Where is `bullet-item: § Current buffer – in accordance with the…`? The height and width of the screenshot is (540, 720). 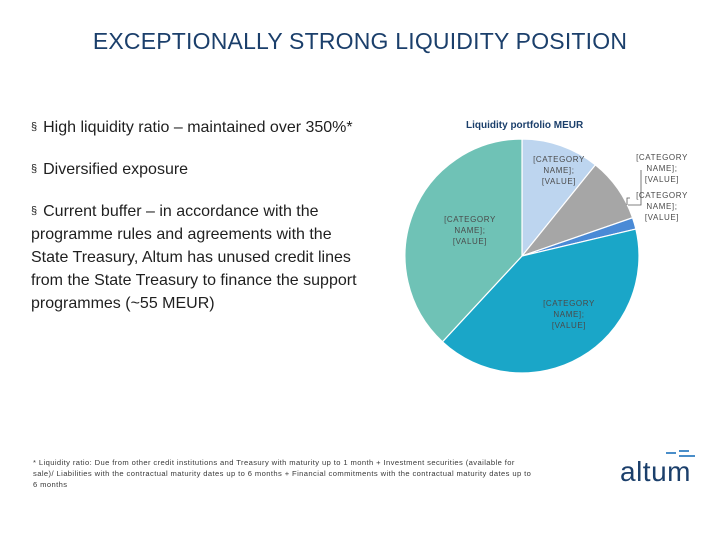
bullet-item: § Current buffer – in accordance with the… is located at coordinates (201, 257).